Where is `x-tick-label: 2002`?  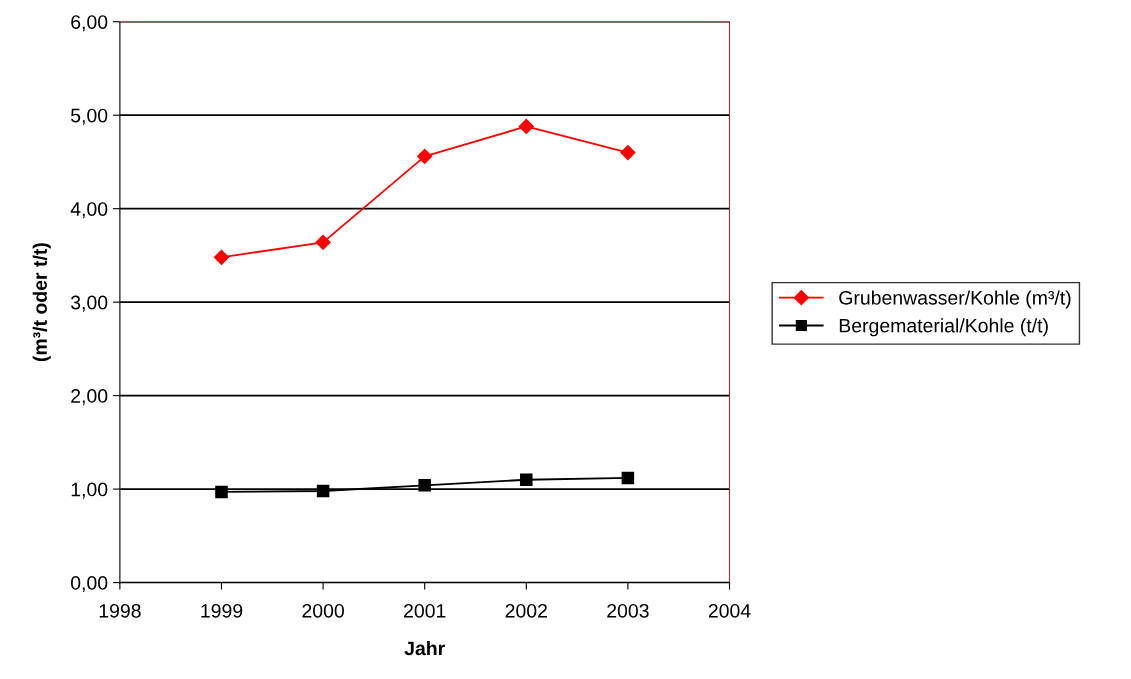
x-tick-label: 2002 is located at coordinates (526, 610).